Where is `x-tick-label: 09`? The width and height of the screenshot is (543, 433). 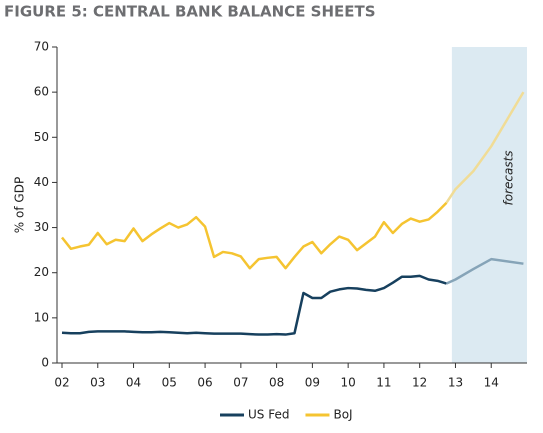
x-tick-label: 09 is located at coordinates (312, 383).